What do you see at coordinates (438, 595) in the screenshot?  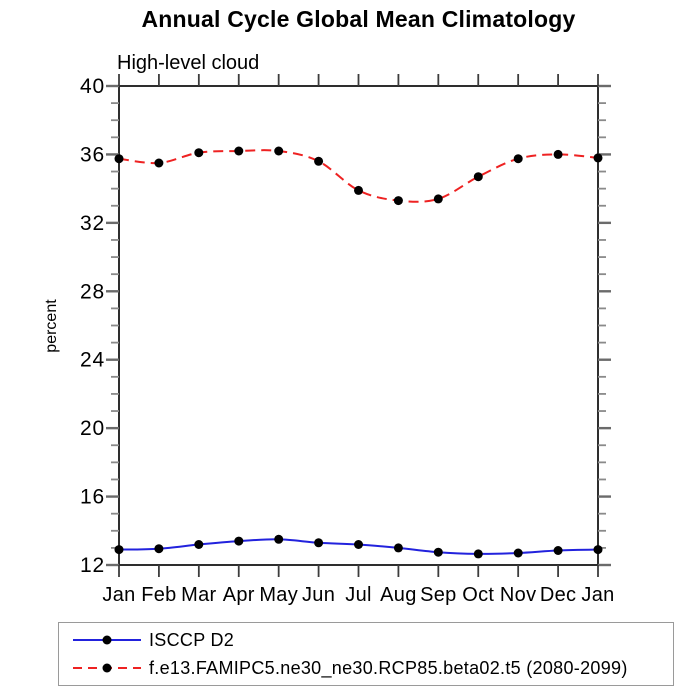 I see `x-axis-month-label: Sep` at bounding box center [438, 595].